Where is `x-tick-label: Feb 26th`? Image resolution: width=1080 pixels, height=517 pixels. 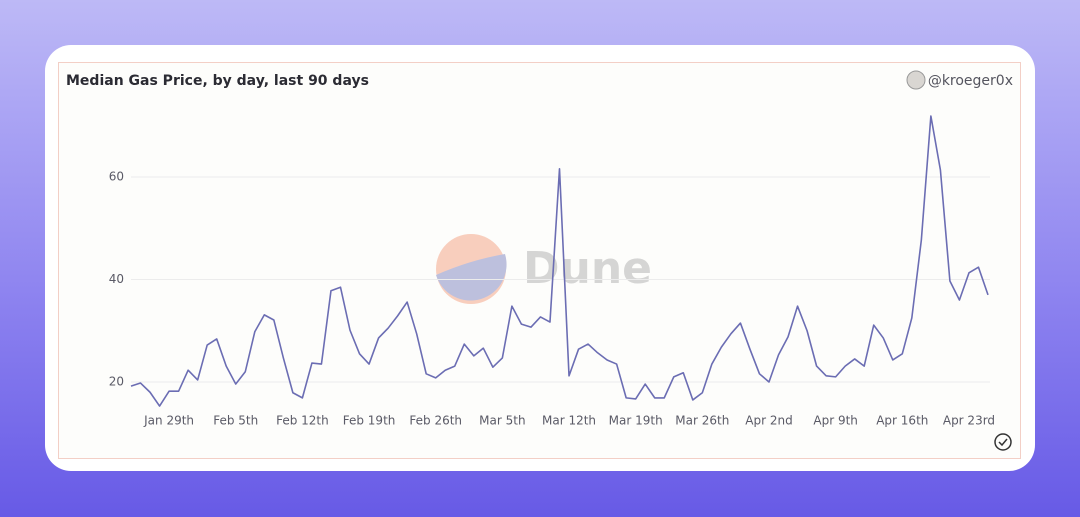 x-tick-label: Feb 26th is located at coordinates (435, 421).